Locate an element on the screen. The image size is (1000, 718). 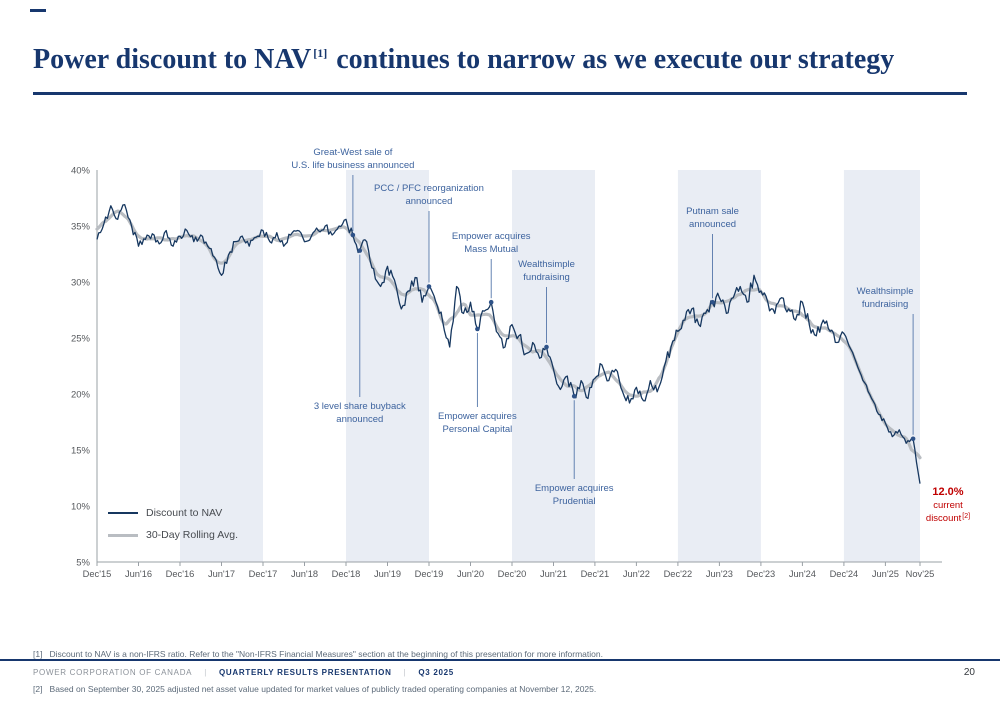
legend-swatch-discount-line is located at coordinates (123, 513).